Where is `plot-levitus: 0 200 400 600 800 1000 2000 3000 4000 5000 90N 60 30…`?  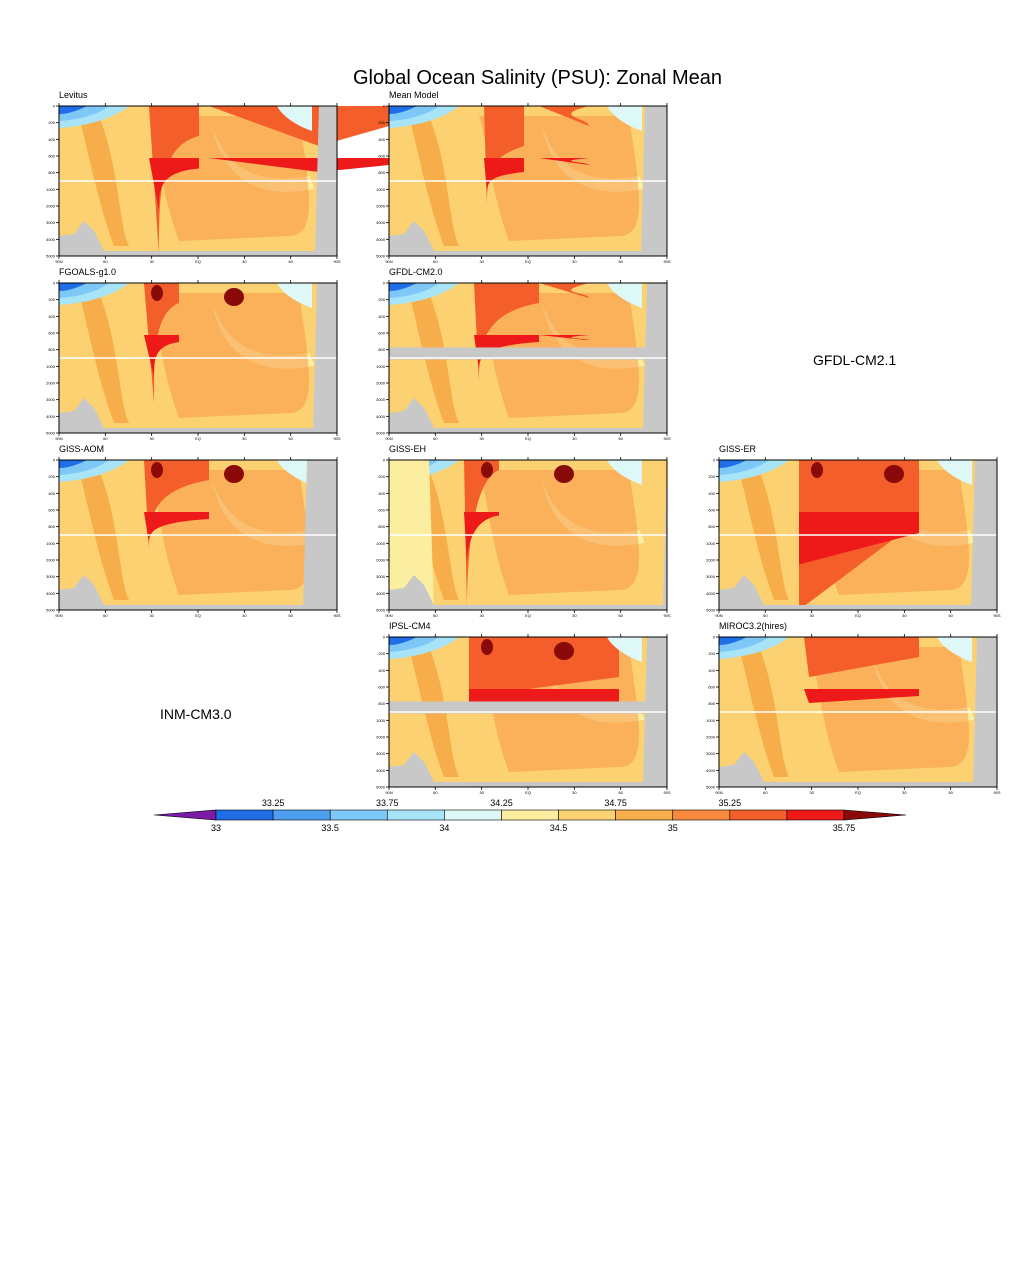
plot-levitus: 0 200 400 600 800 1000 2000 3000 4000 5000 90N 60 30… is located at coordinates (217, 182).